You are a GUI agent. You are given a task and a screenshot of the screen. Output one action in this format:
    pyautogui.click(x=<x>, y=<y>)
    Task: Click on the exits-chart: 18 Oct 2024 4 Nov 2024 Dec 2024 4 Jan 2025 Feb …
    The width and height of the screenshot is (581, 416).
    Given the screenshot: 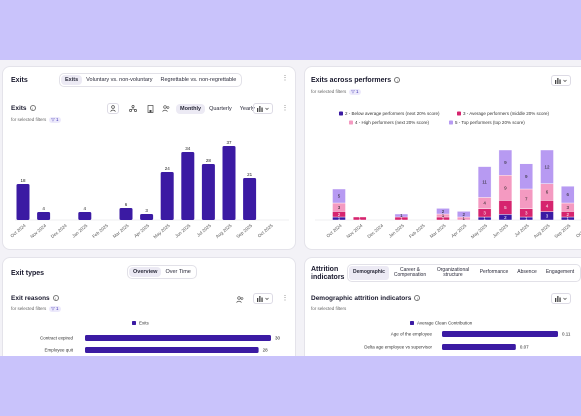 What is the action you would take?
    pyautogui.click(x=149, y=190)
    